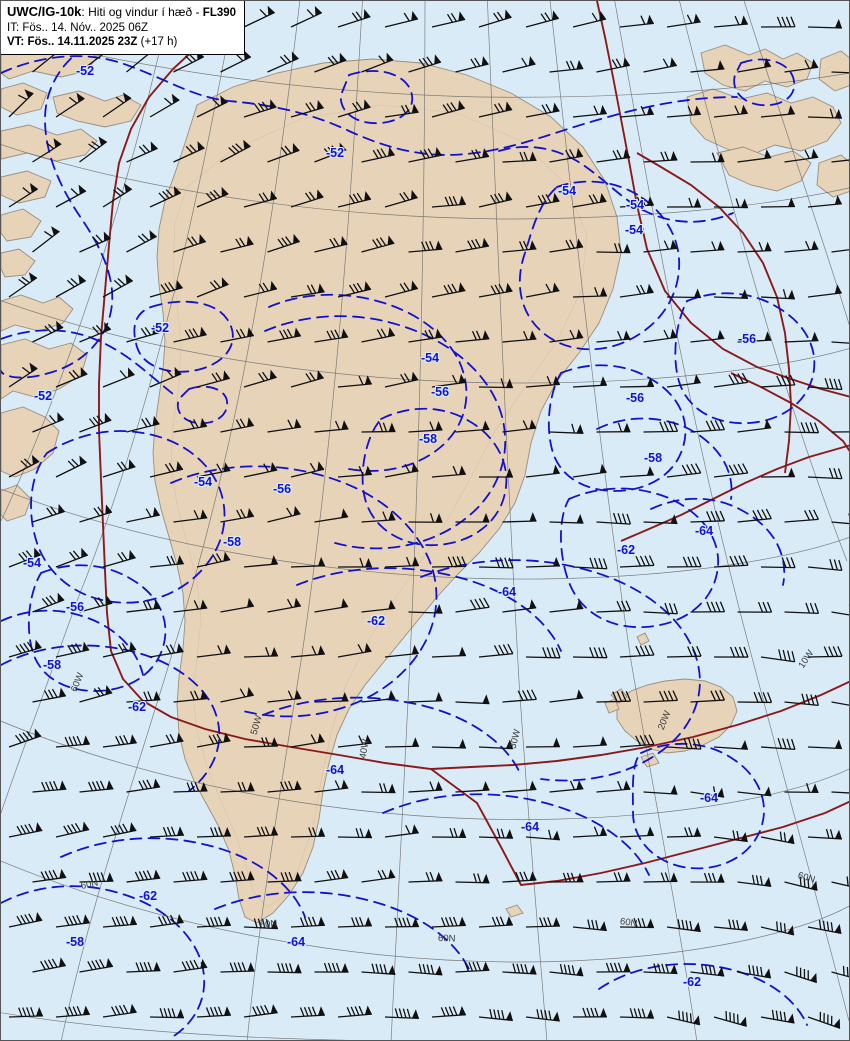 The width and height of the screenshot is (850, 1041). I want to click on isotherm-56-nw, so click(89, 363).